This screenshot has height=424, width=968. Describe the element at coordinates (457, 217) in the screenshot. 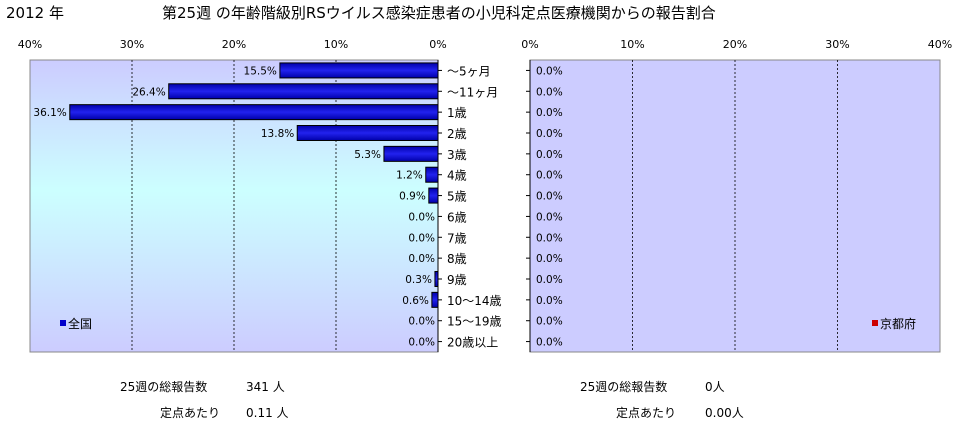

I see `category-label: 6歳` at that location.